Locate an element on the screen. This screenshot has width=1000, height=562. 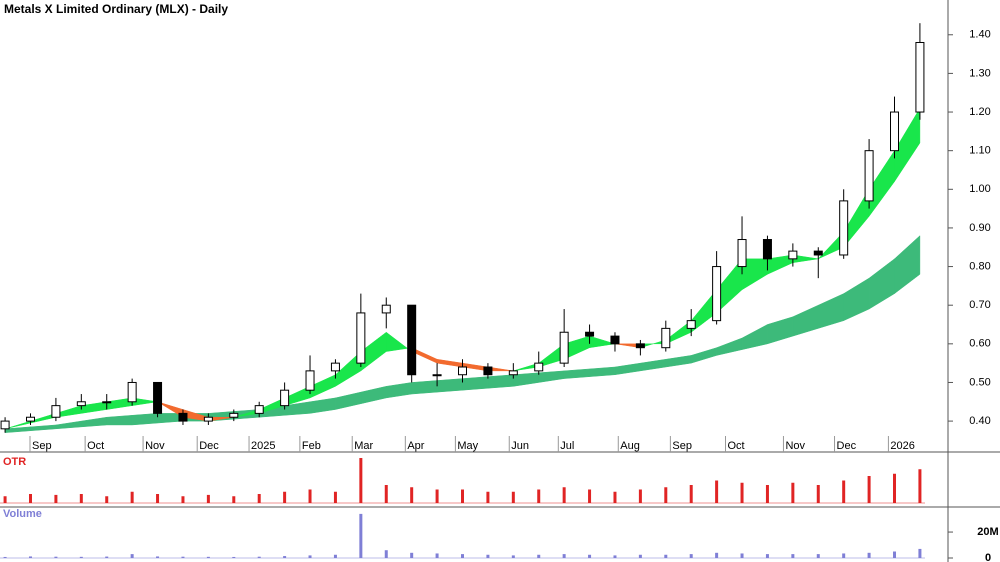
x-tick-label: Feb is located at coordinates (311, 446).